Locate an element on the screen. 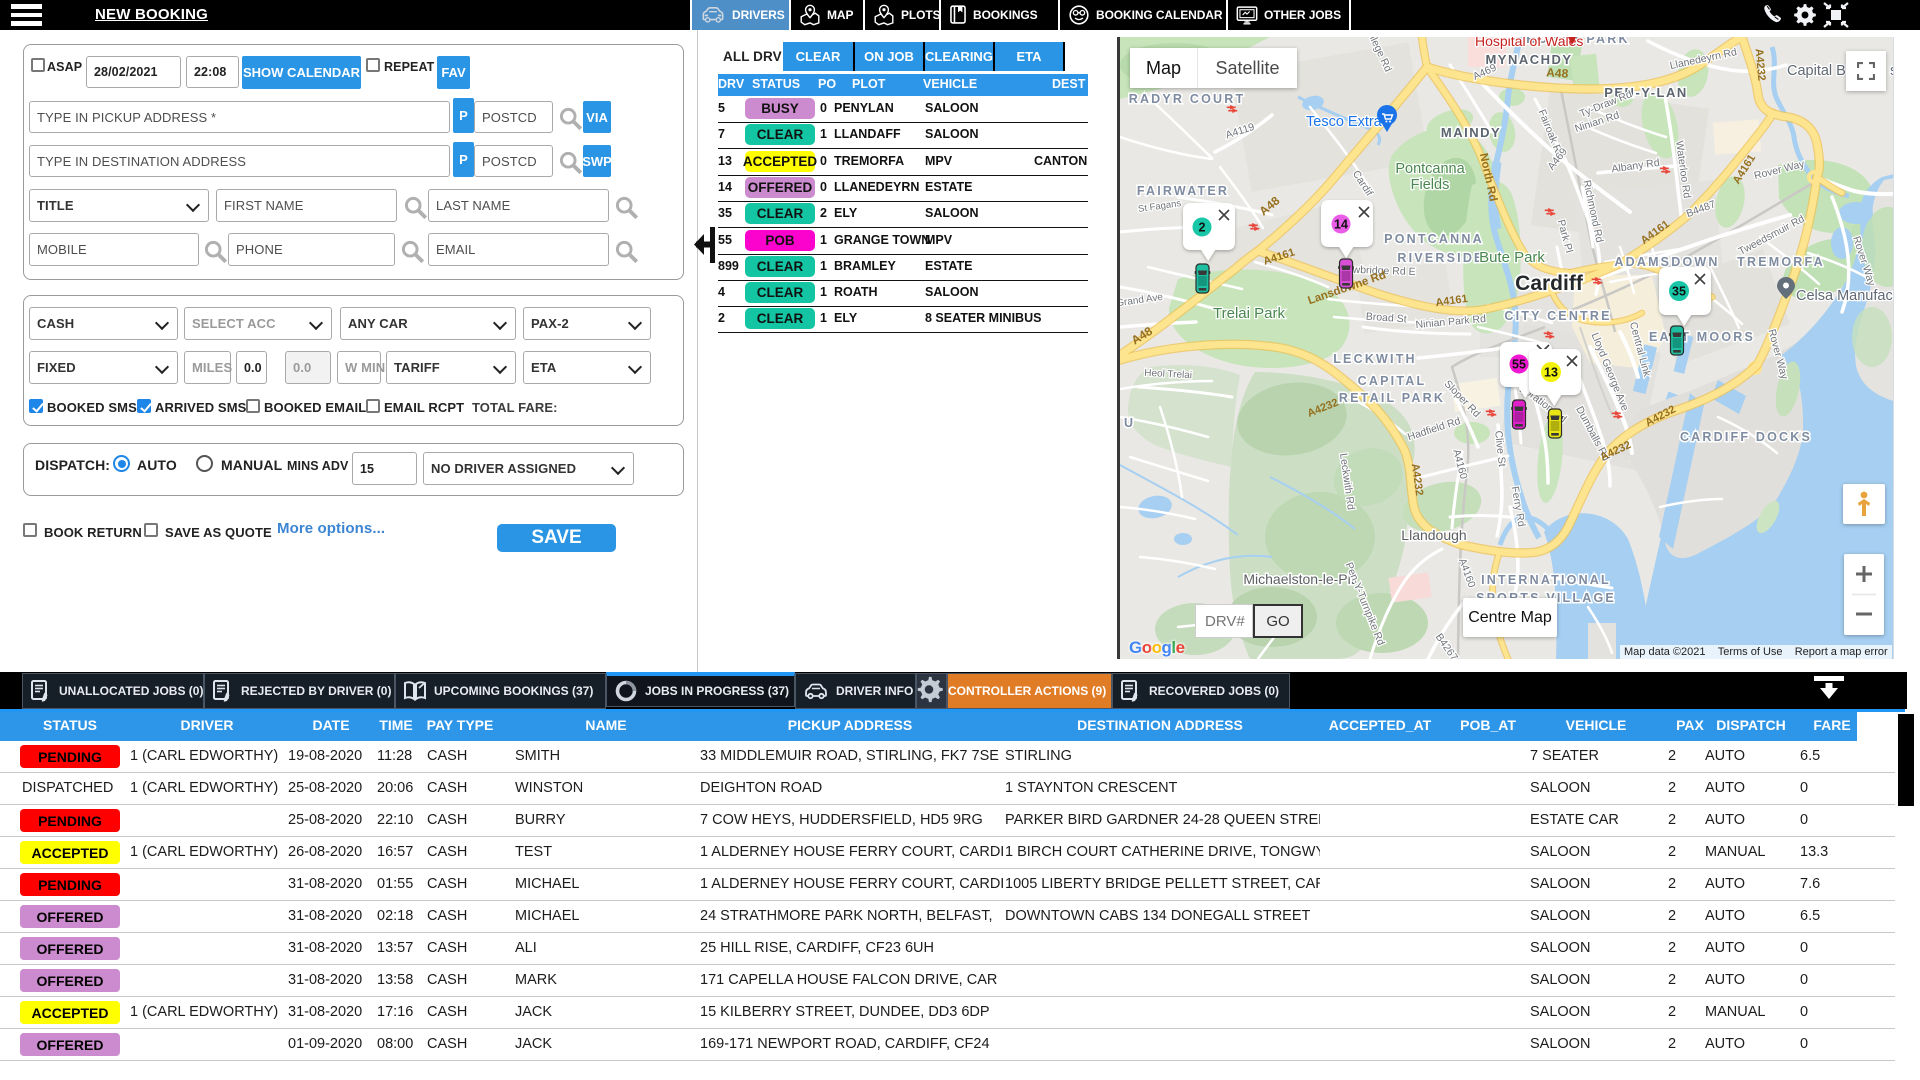 This screenshot has height=1080, width=1920. svg-text: Cardiff is located at coordinates (1549, 283).